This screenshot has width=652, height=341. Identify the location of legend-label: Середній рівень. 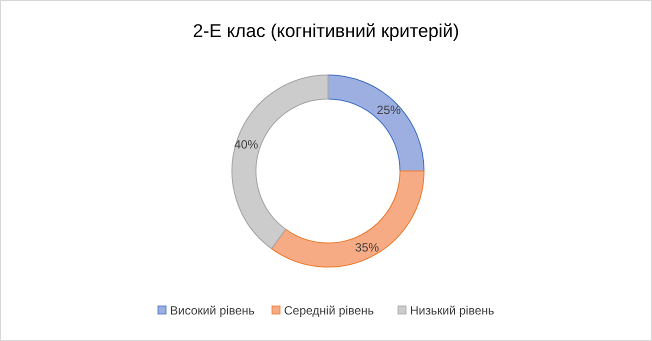
(329, 311).